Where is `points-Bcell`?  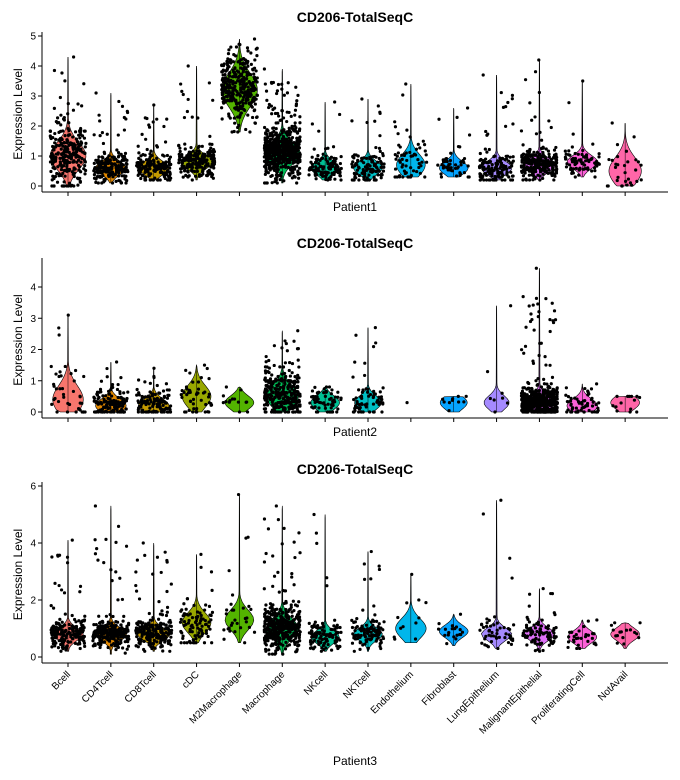
points-Bcell is located at coordinates (68, 595).